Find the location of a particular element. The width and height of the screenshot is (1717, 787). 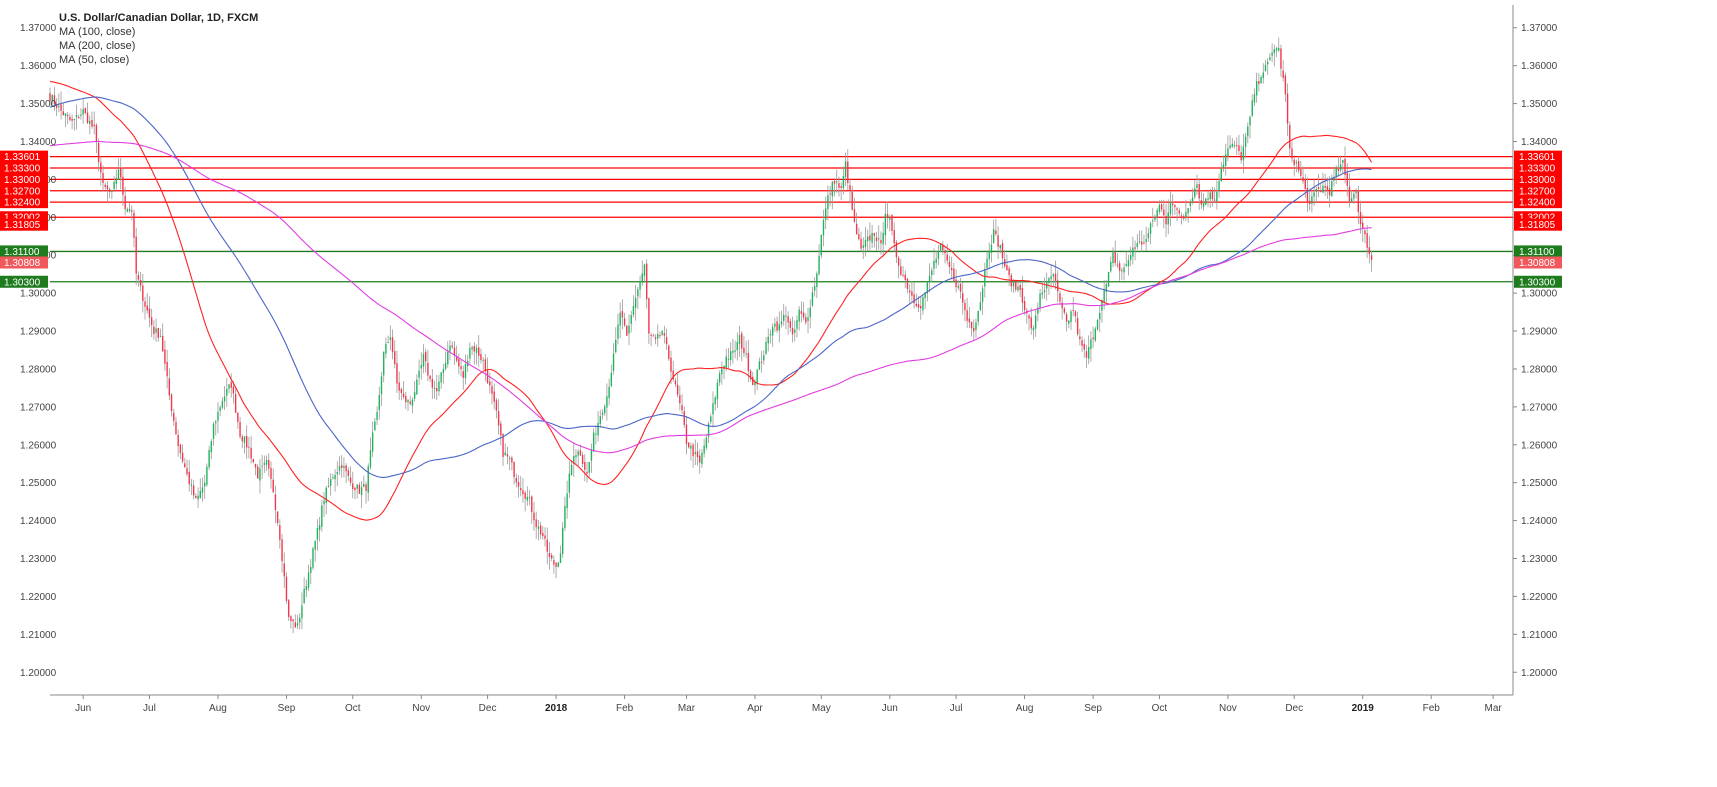

y-tick-label-left: 1.25000 is located at coordinates (38, 483).